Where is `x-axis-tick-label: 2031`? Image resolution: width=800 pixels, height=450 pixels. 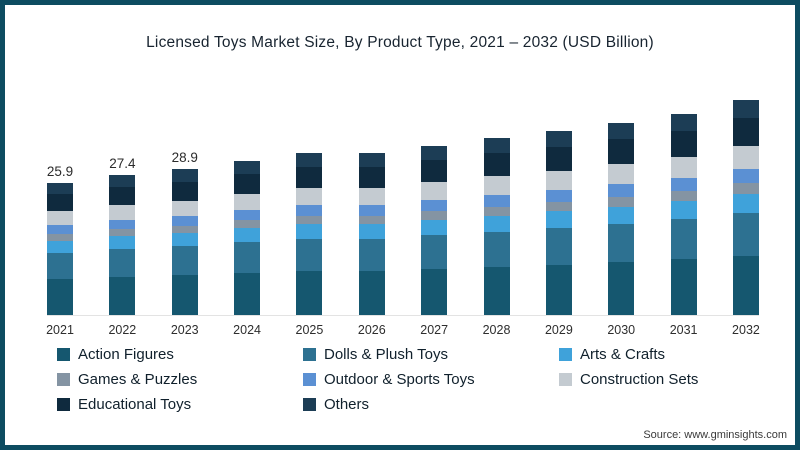 x-axis-tick-label: 2031 is located at coordinates (683, 330).